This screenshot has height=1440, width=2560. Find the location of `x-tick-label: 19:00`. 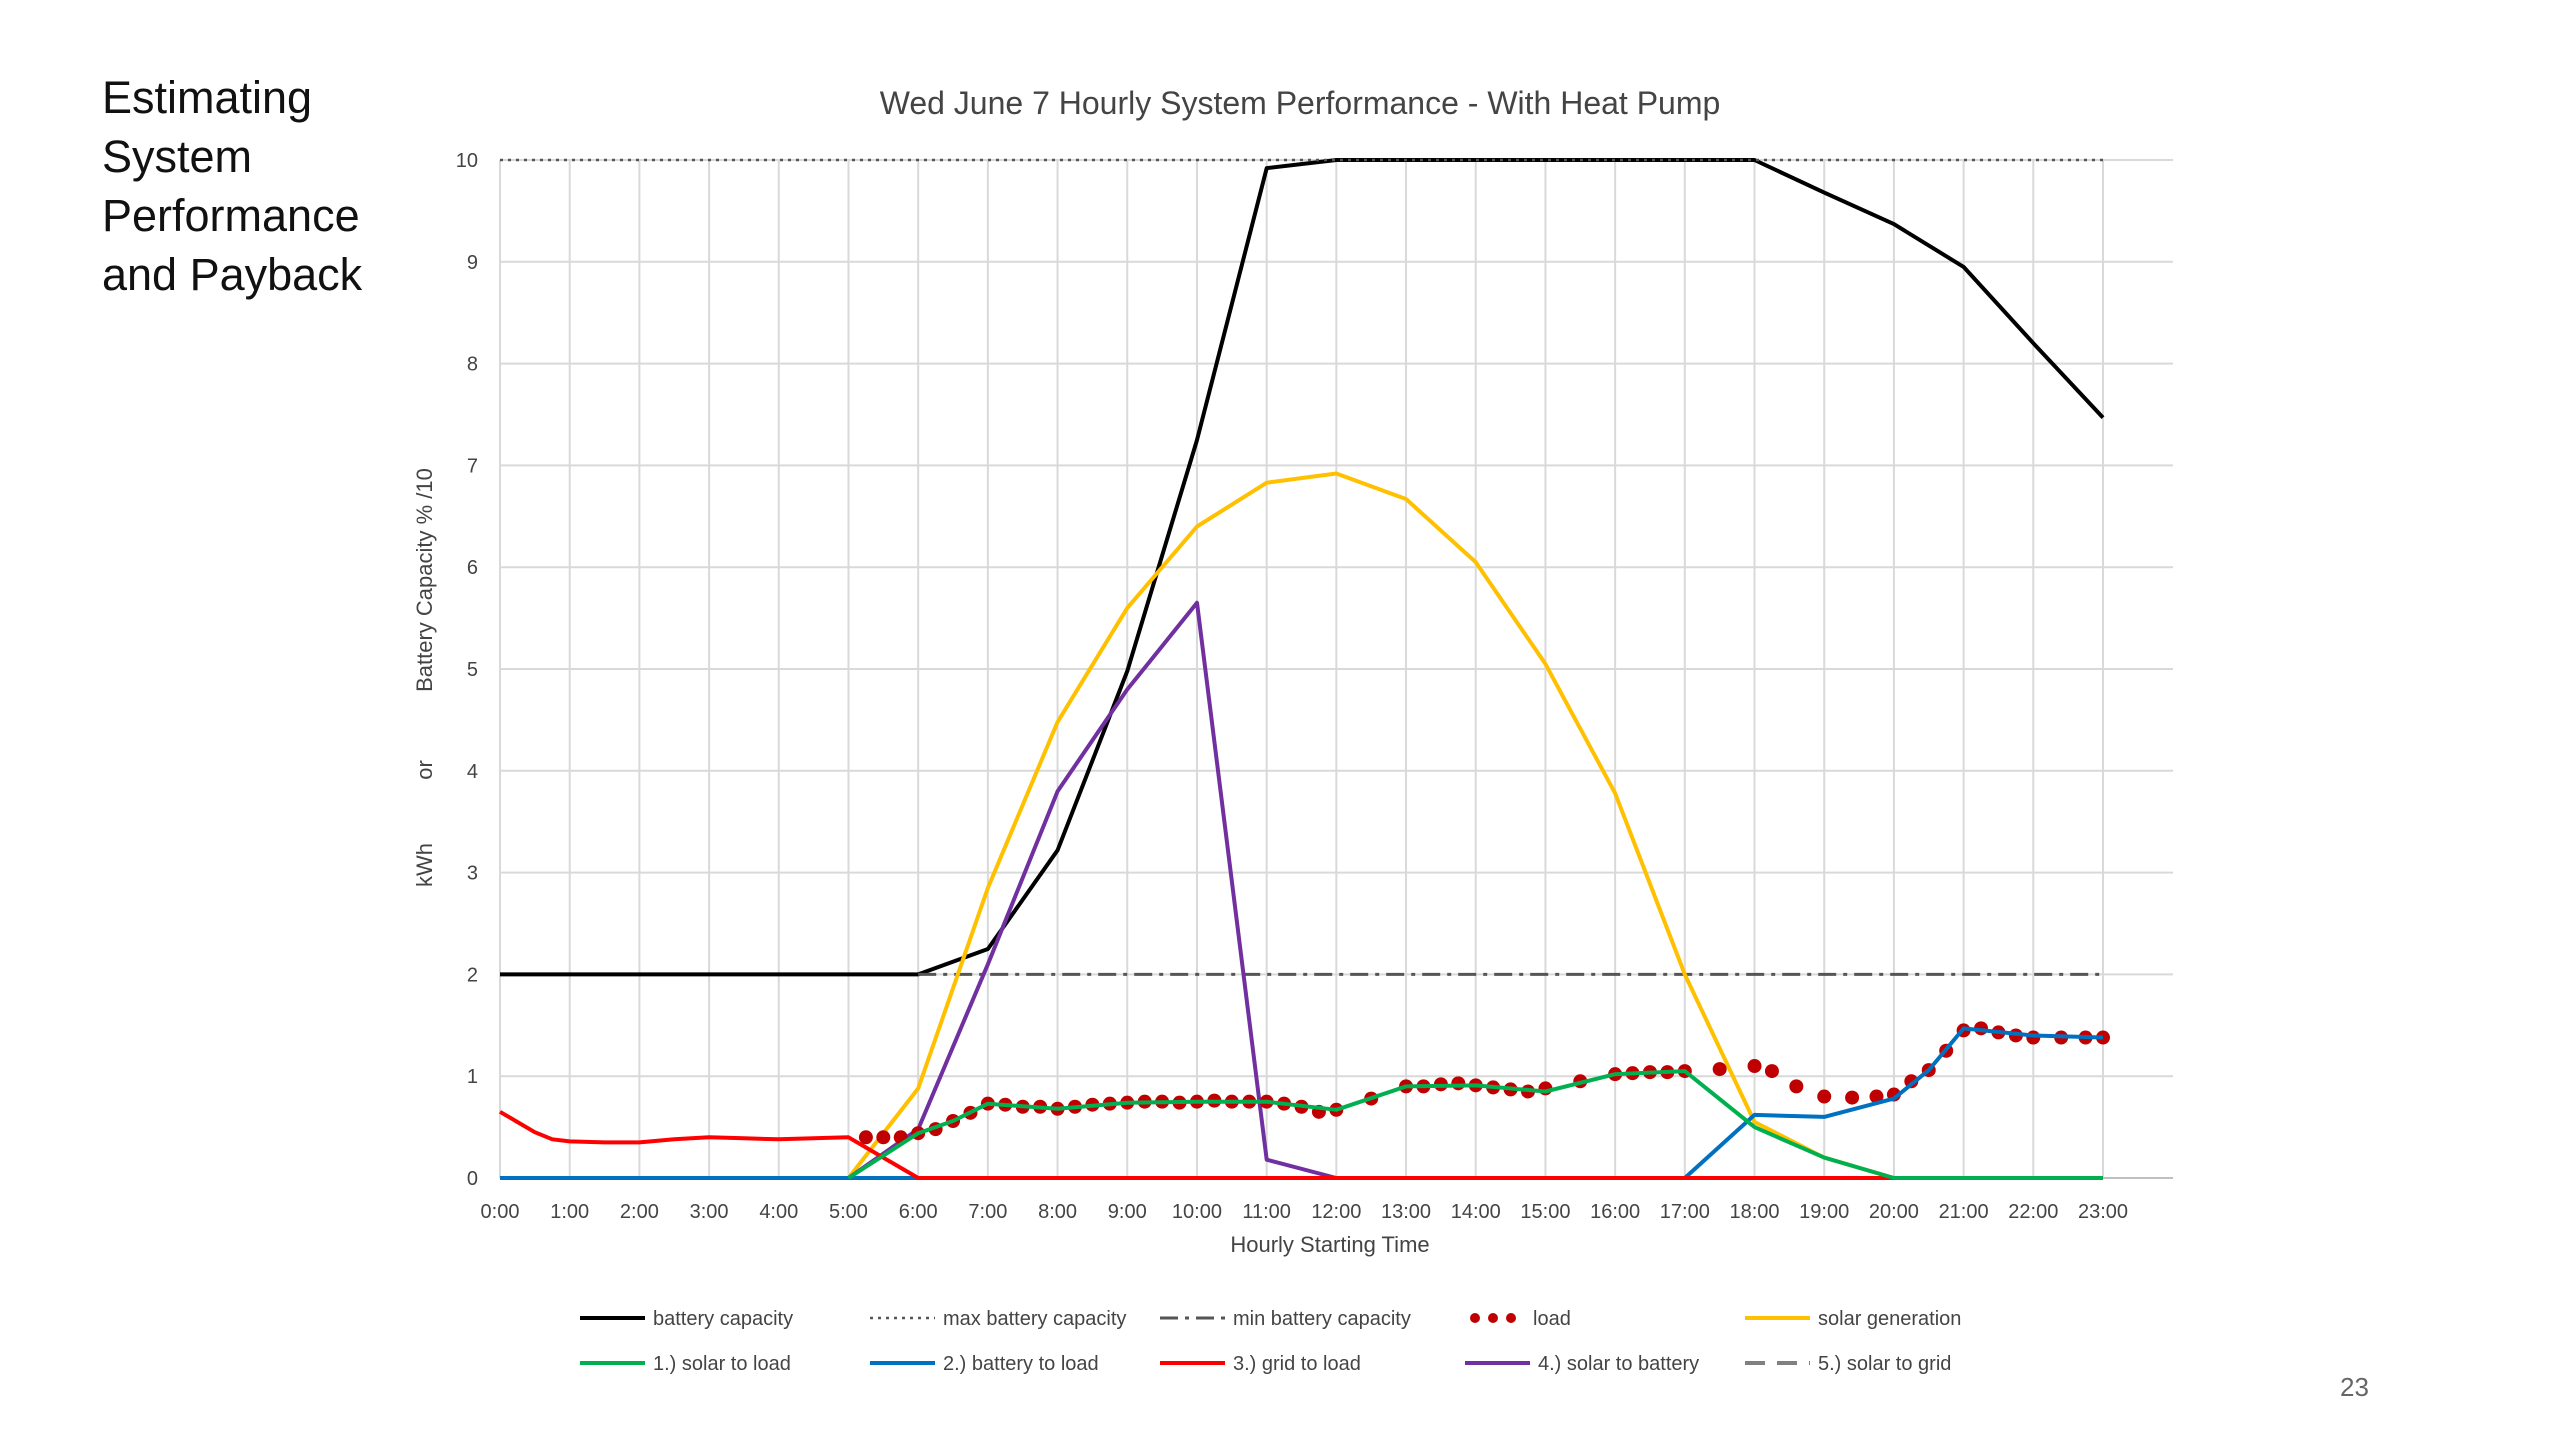

x-tick-label: 19:00 is located at coordinates (1824, 1212).